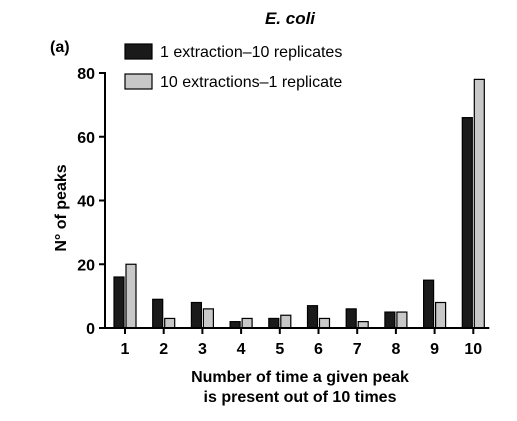 The image size is (517, 421). Describe the element at coordinates (279, 349) in the screenshot. I see `x-tick-label-5: 5` at that location.